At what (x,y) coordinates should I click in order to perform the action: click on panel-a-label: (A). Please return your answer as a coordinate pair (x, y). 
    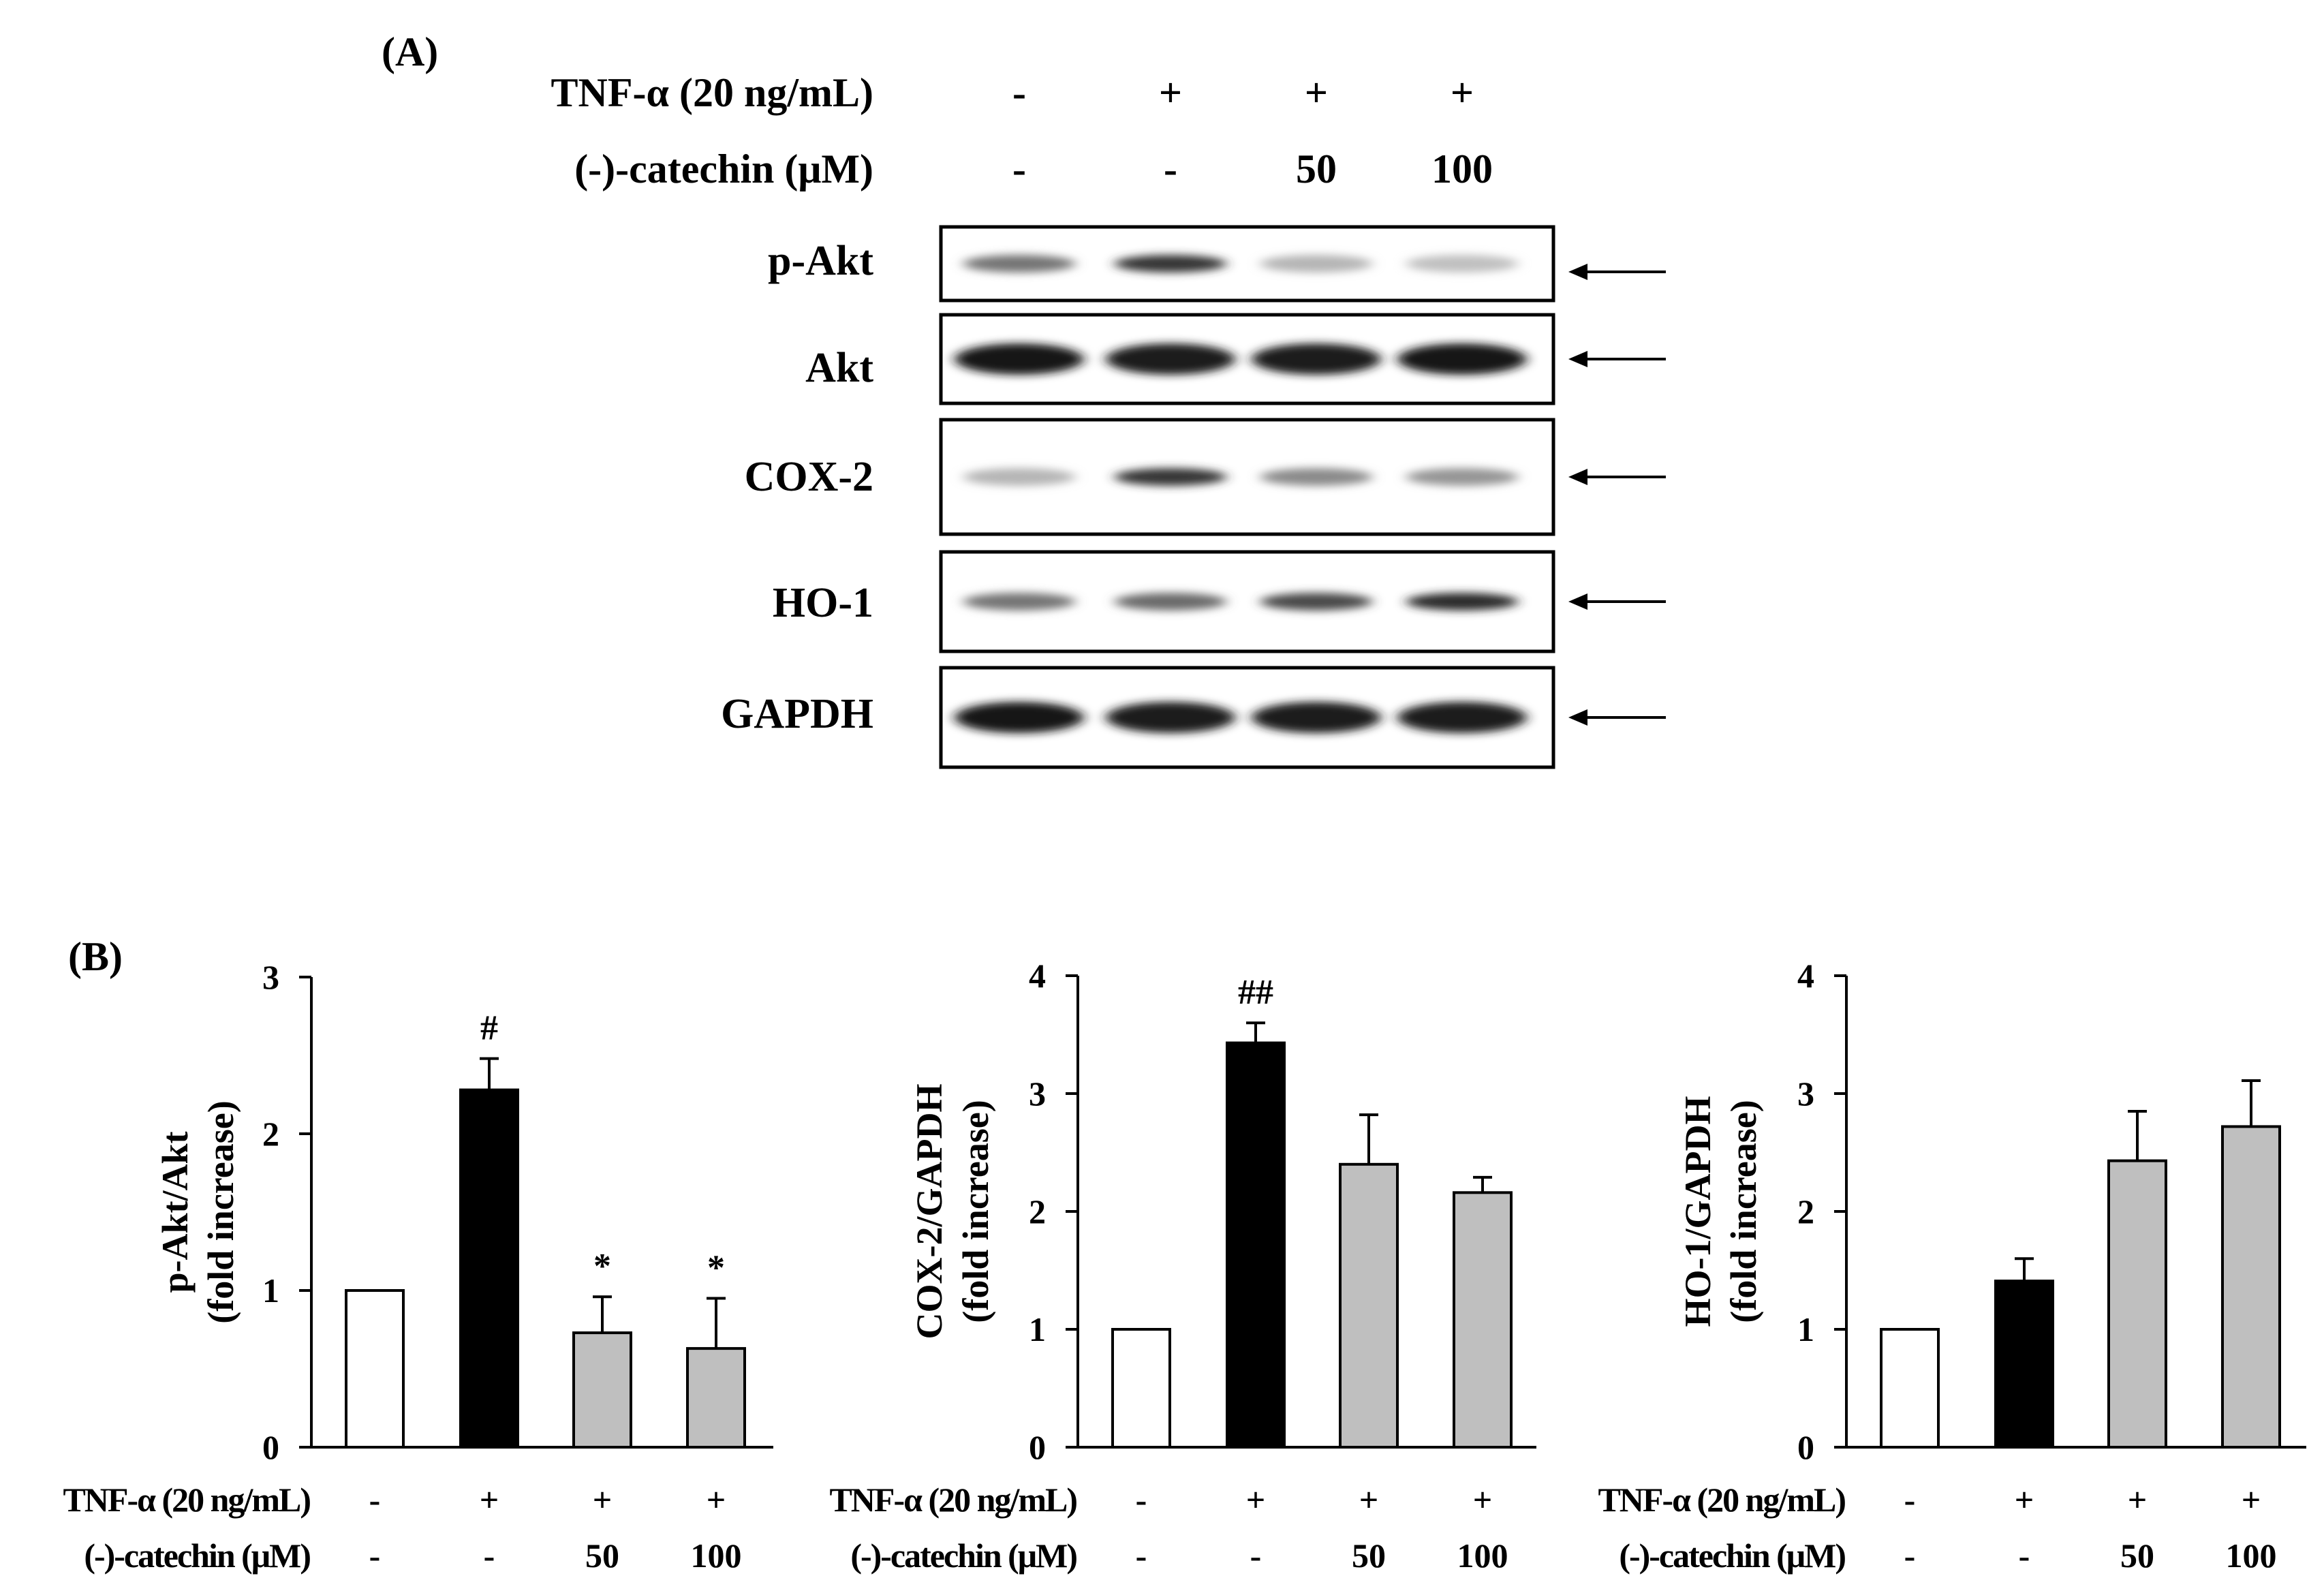
    Looking at the image, I should click on (410, 51).